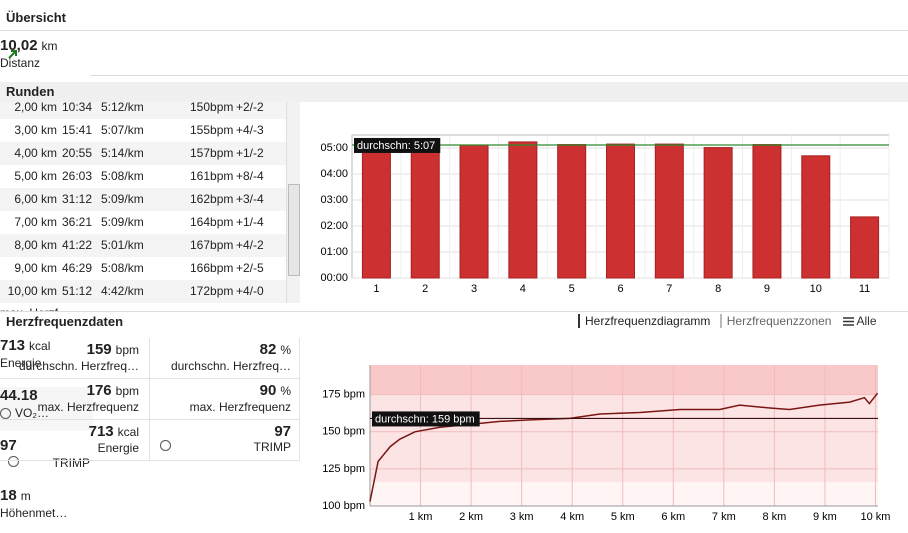  What do you see at coordinates (767, 289) in the screenshot?
I see `x-tick-label: 9` at bounding box center [767, 289].